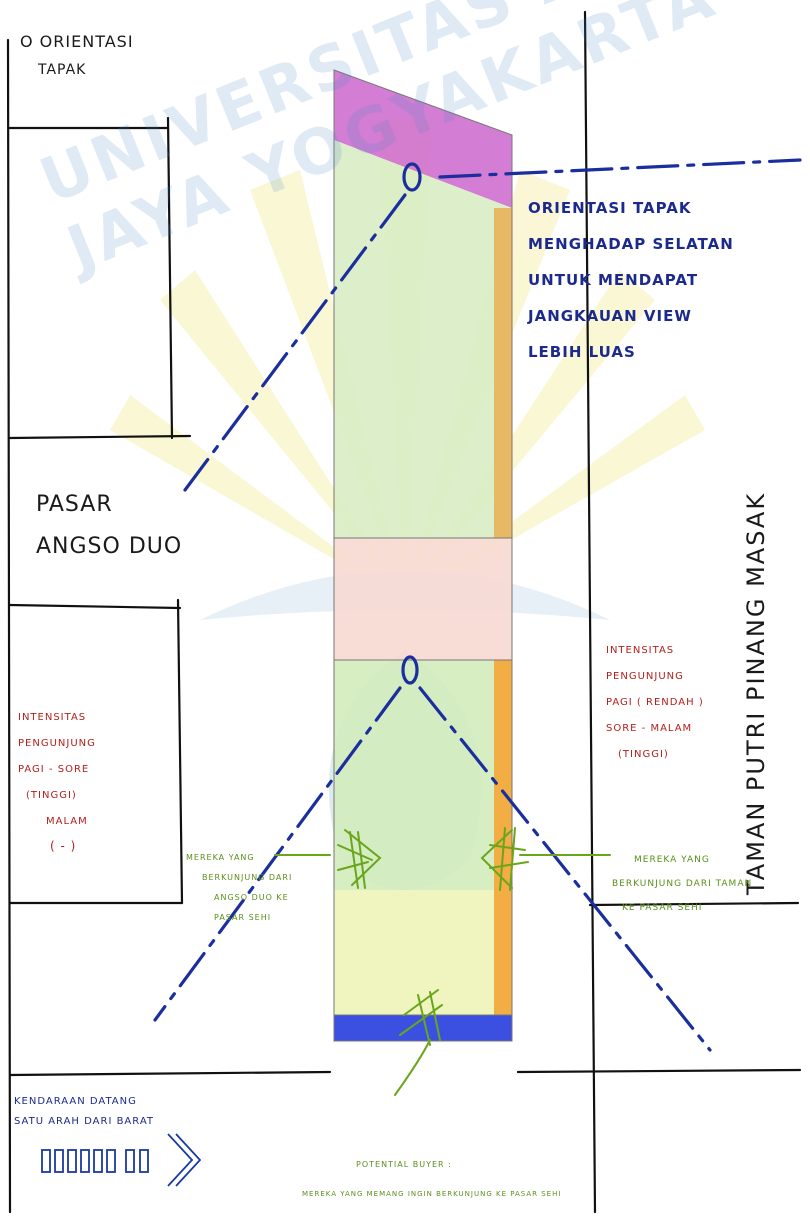 The height and width of the screenshot is (1222, 810). I want to click on right-visitors-line: KE PASAR SEHI, so click(662, 908).